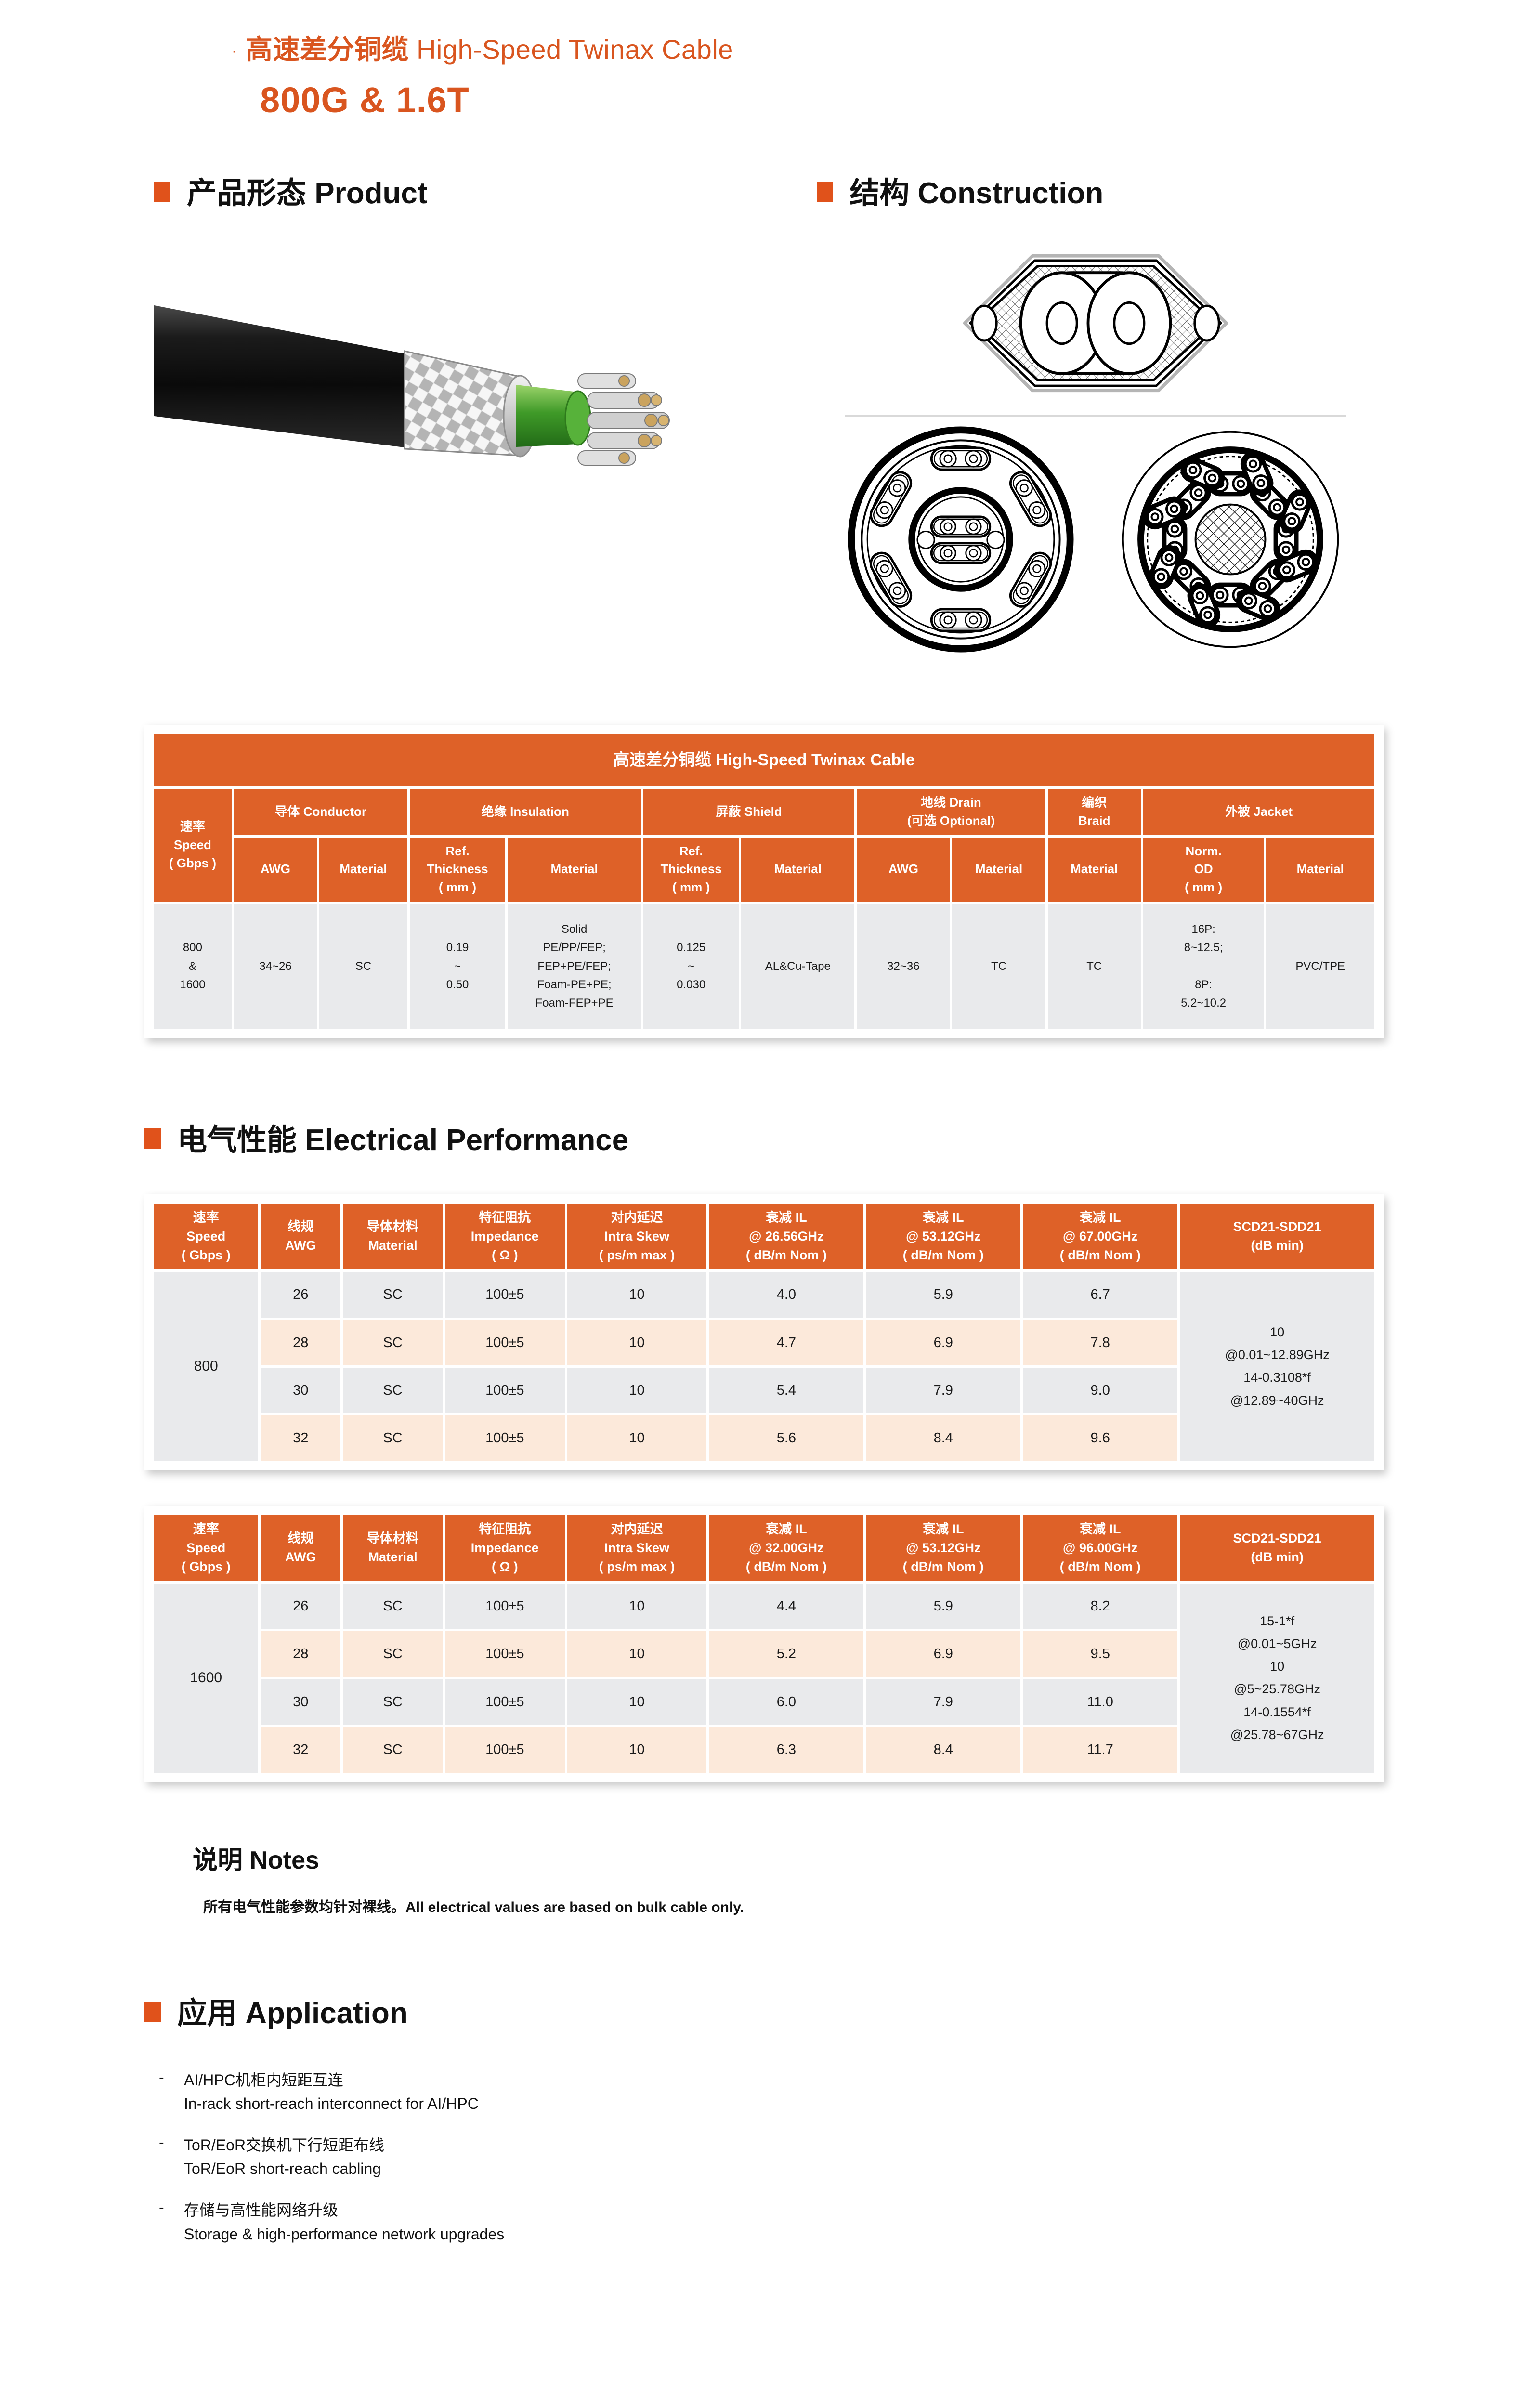 The width and height of the screenshot is (1528, 2408). What do you see at coordinates (787, 1236) in the screenshot?
I see `col-il-1: 衰减 IL @ 26.56GHz ( dB/m Nom )` at bounding box center [787, 1236].